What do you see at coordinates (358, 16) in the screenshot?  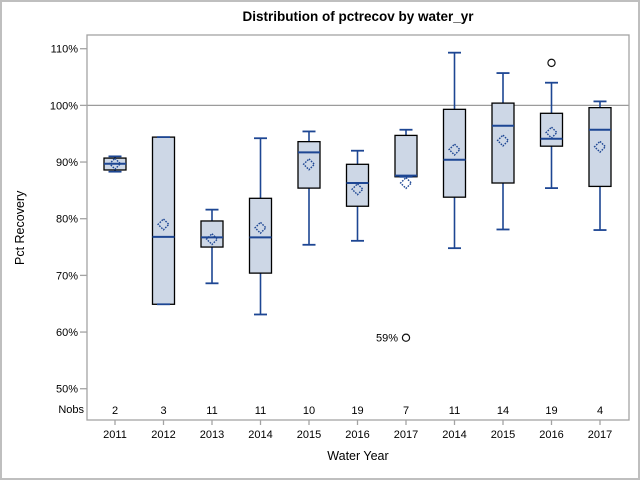 I see `chart-title: Distribution of pctrecov by water_yr` at bounding box center [358, 16].